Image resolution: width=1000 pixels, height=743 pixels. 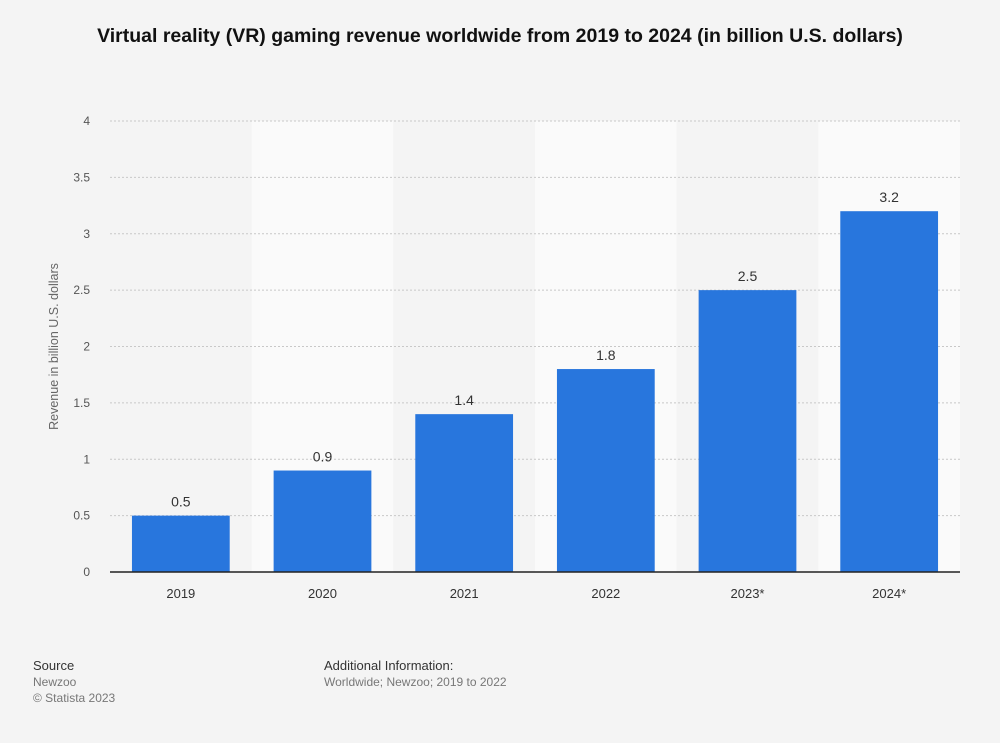 What do you see at coordinates (180, 593) in the screenshot?
I see `x-tick-label: 2019` at bounding box center [180, 593].